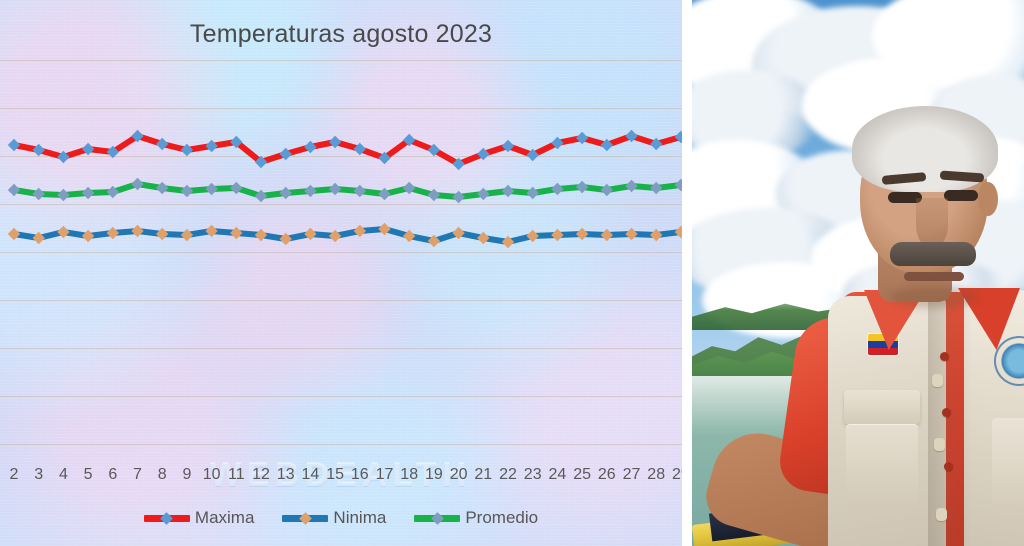  Describe the element at coordinates (88, 474) in the screenshot. I see `x-axis-tick-label: 5` at that location.